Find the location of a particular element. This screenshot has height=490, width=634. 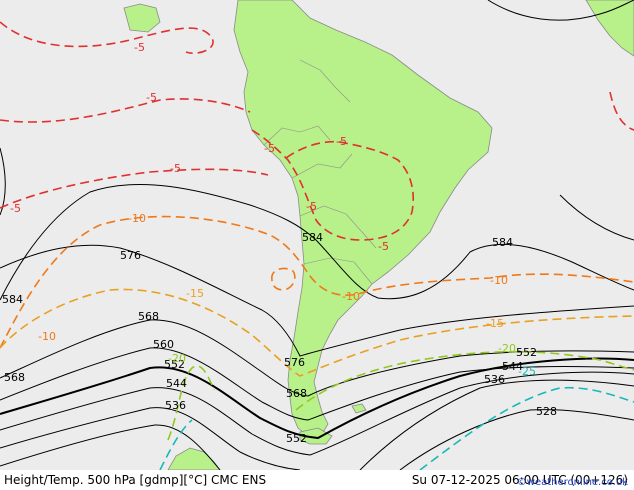

tierra-del-fuego is located at coordinates (316, 436).